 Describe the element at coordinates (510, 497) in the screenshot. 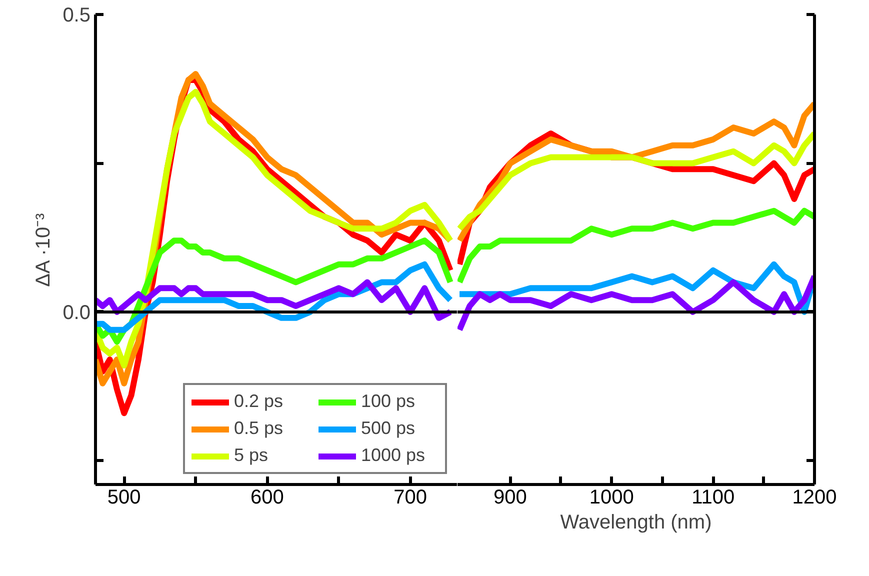

I see `x-tick-label: 900` at that location.